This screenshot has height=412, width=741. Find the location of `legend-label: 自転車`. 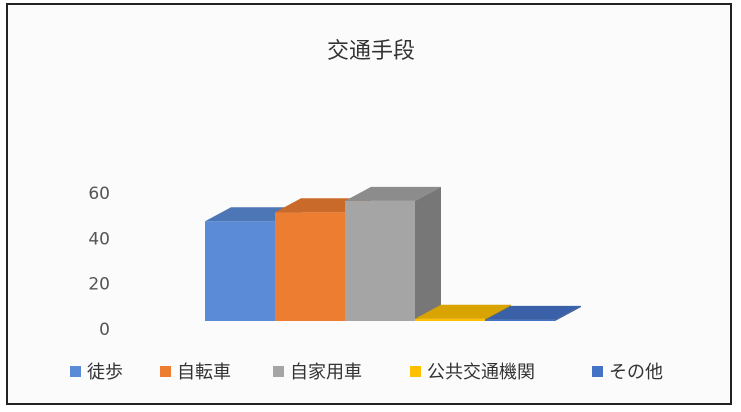

legend-label: 自転車 is located at coordinates (204, 372).